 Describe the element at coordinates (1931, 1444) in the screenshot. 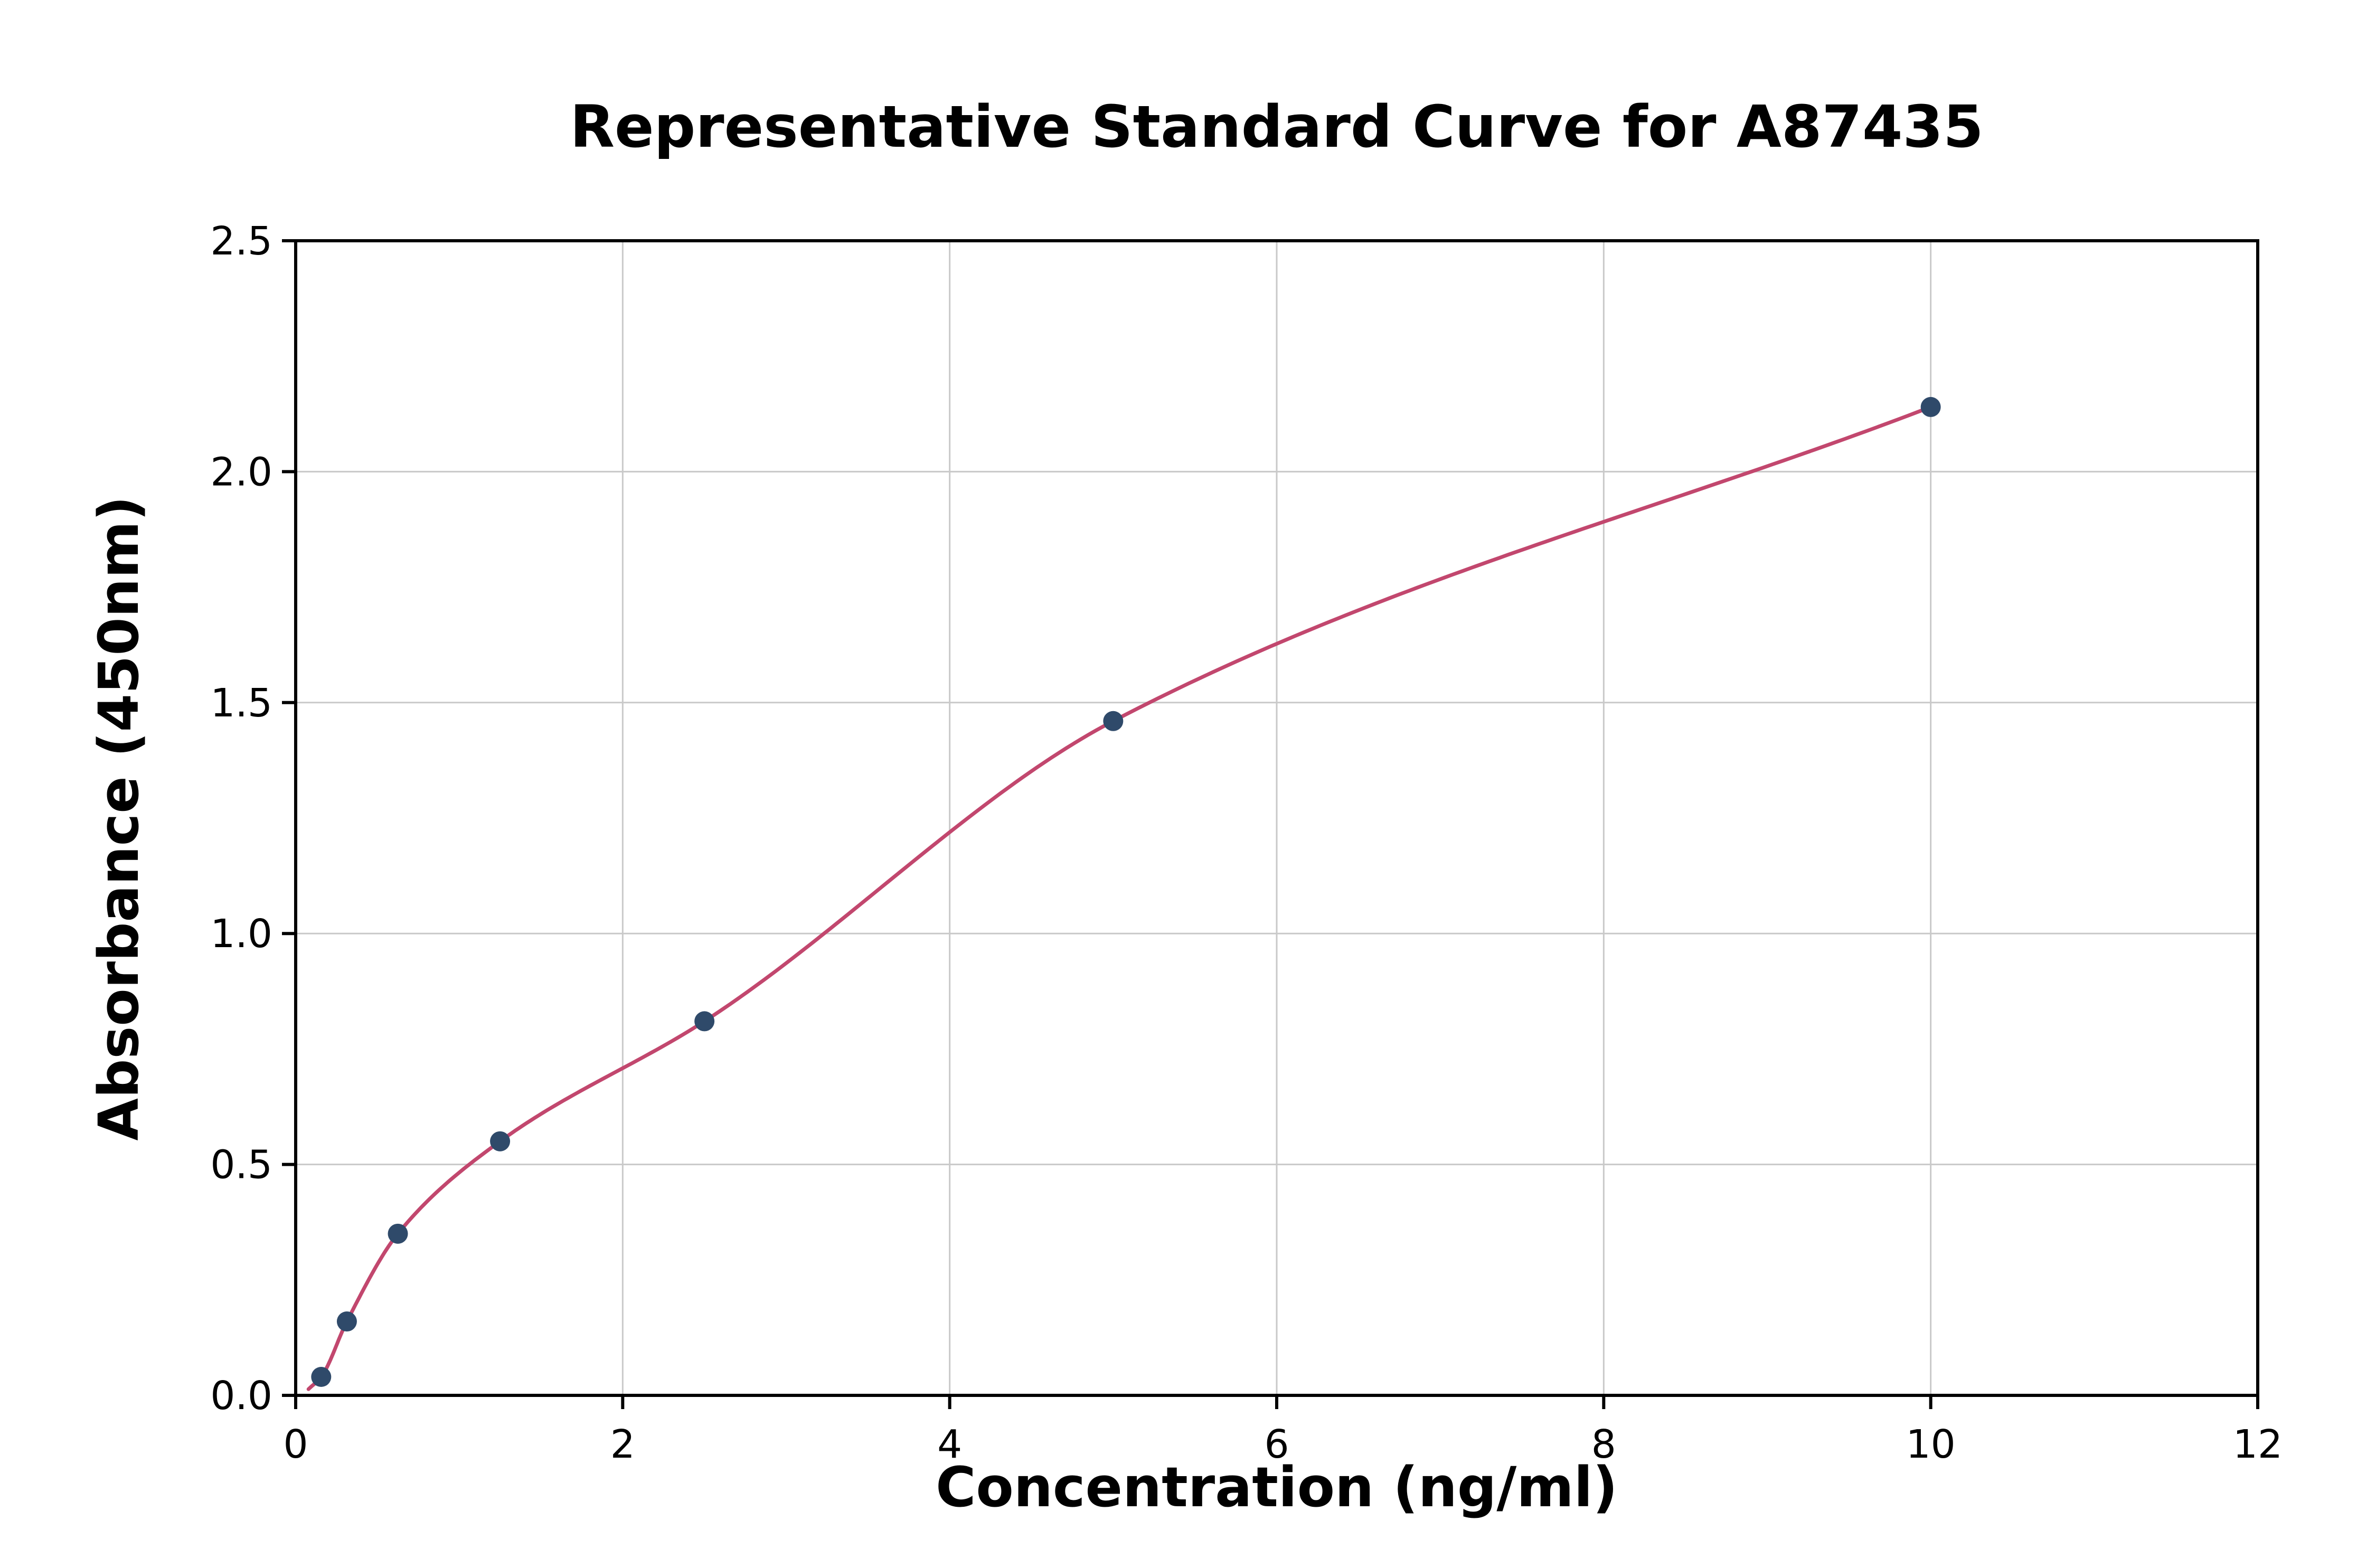

I see `x-tick-label: 10` at that location.